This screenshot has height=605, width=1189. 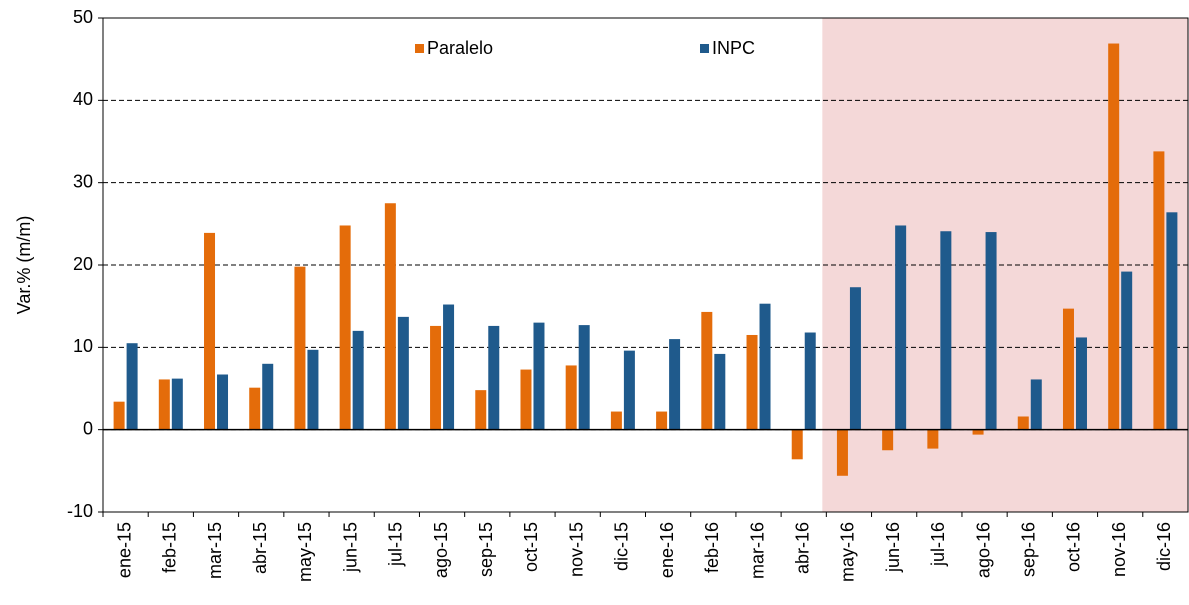 I want to click on x-tick-label: oct-16, so click(x=1074, y=547).